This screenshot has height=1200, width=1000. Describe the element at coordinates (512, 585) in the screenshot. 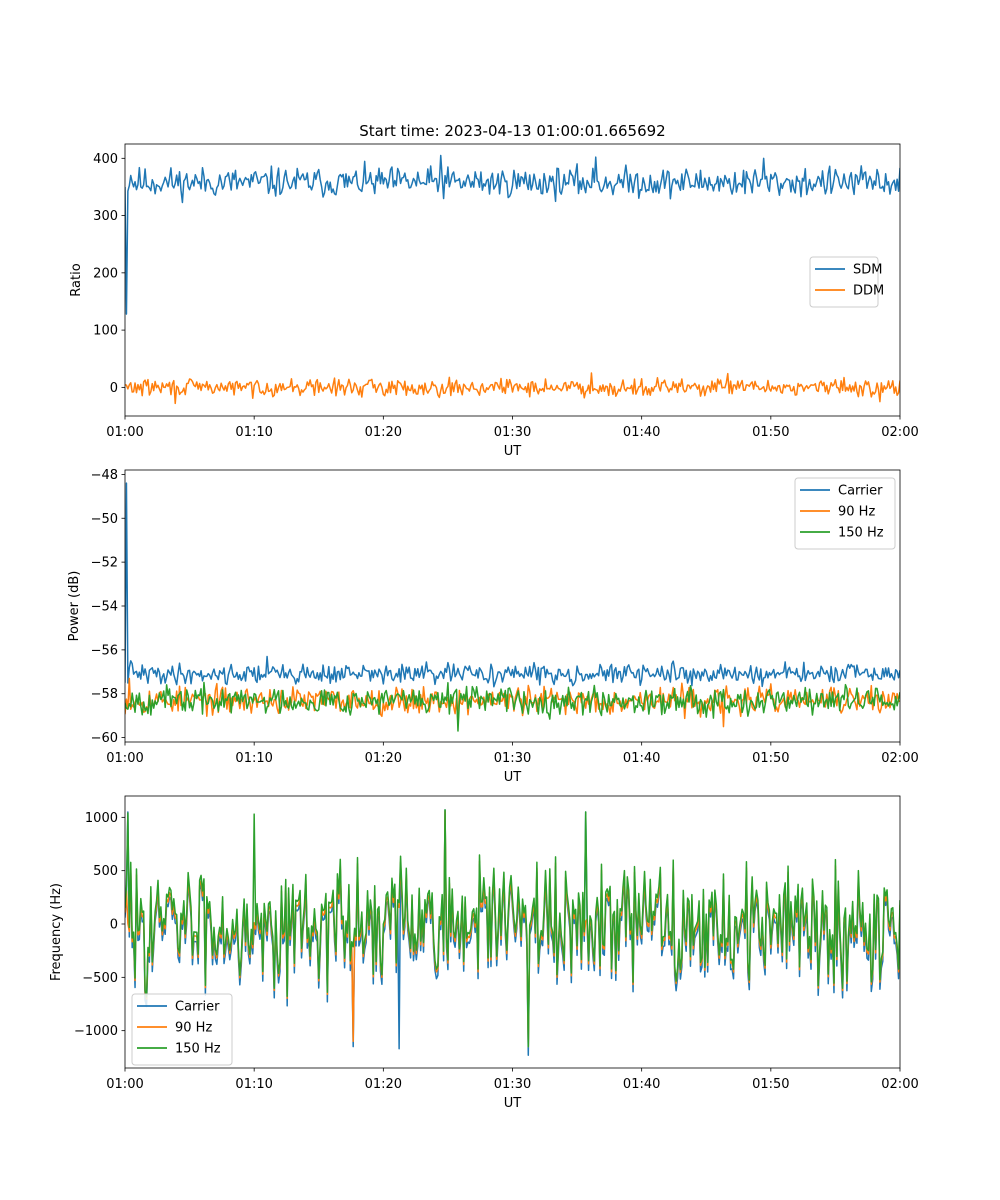

I see `series-line-carrier` at that location.